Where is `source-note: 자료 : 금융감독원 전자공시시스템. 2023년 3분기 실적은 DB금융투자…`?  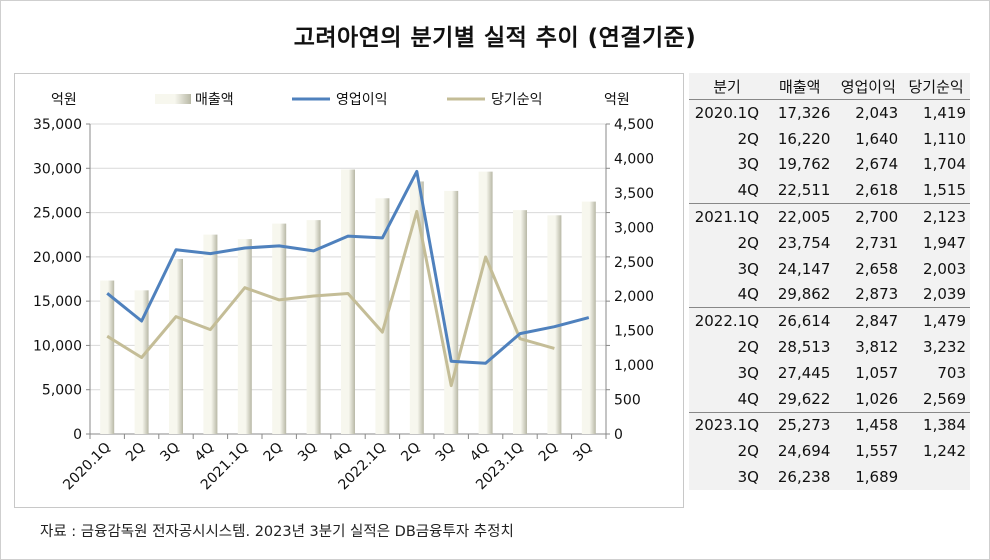 source-note: 자료 : 금융감독원 전자공시시스템. 2023년 3분기 실적은 DB금융투자… is located at coordinates (277, 532).